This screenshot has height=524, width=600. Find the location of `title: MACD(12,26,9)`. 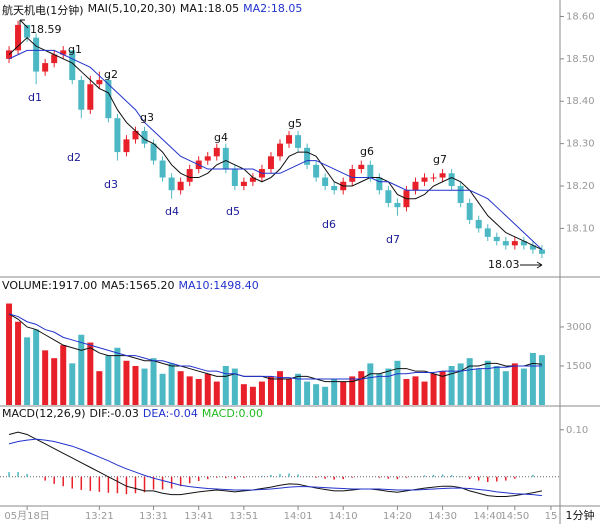

title: MACD(12,26,9) is located at coordinates (44, 413).